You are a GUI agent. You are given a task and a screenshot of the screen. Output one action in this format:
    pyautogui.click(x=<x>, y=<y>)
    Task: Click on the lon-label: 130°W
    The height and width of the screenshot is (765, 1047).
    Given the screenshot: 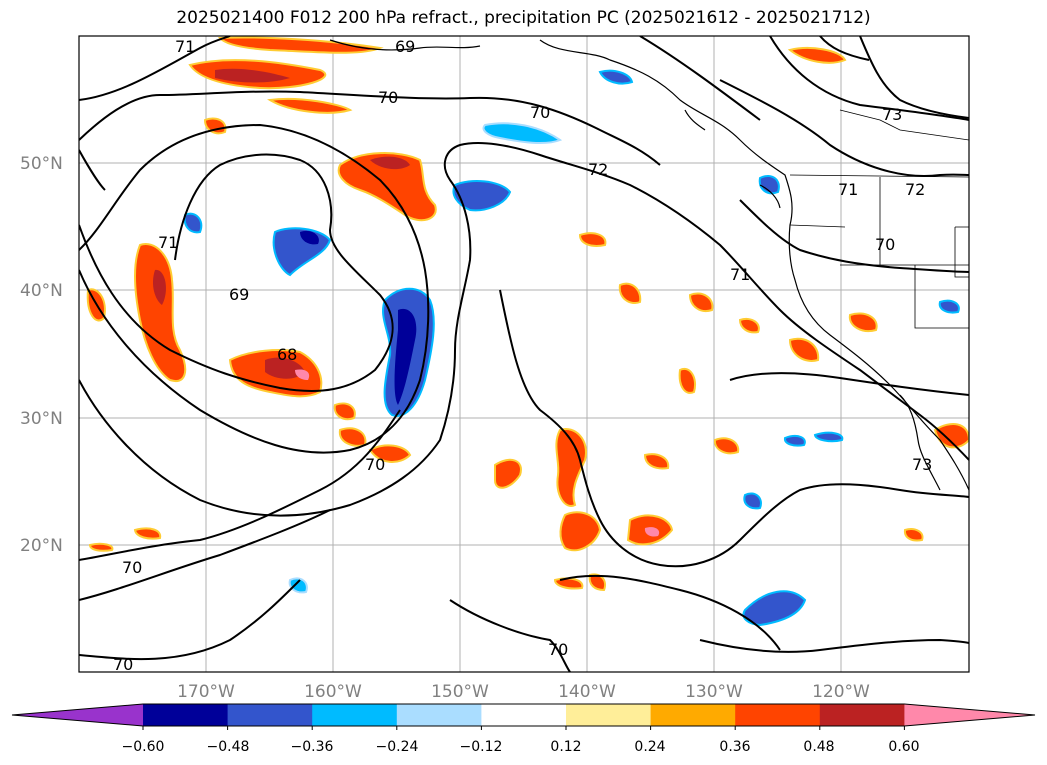 What is the action you would take?
    pyautogui.click(x=714, y=692)
    